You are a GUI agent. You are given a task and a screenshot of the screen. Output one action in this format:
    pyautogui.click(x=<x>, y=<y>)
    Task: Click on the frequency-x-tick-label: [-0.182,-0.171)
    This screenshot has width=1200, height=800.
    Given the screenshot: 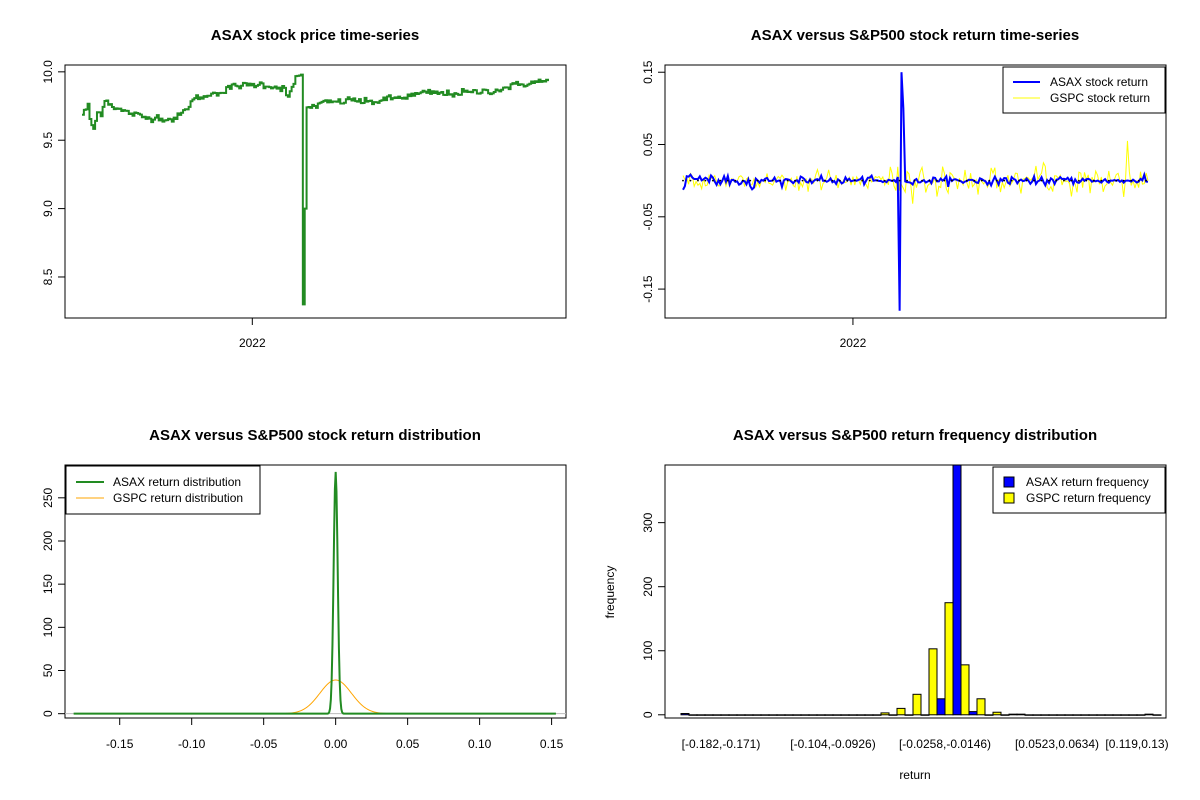 What is the action you would take?
    pyautogui.click(x=721, y=744)
    